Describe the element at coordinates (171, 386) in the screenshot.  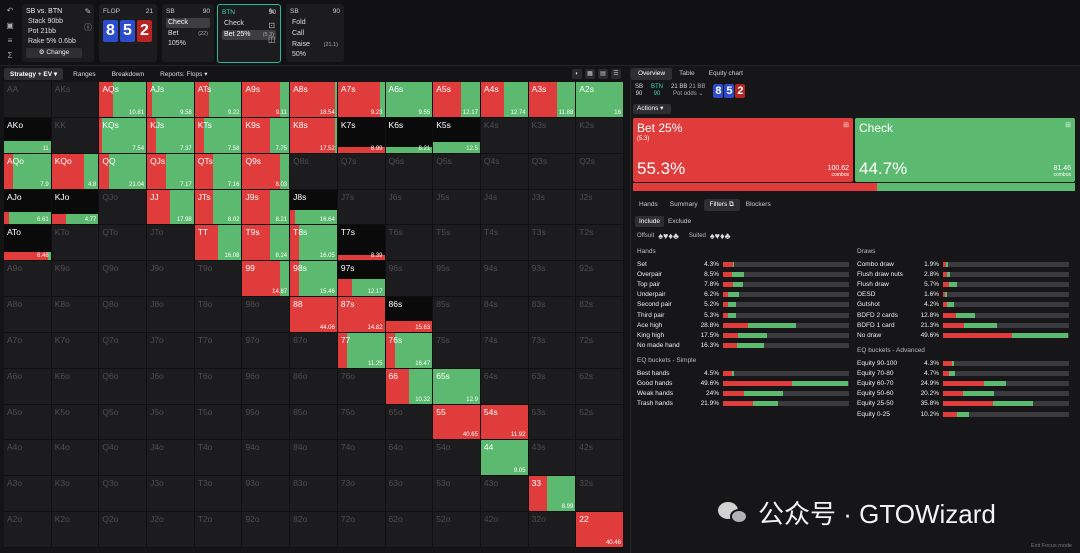
I see `hand-cell-J6o: J6o` at that location.